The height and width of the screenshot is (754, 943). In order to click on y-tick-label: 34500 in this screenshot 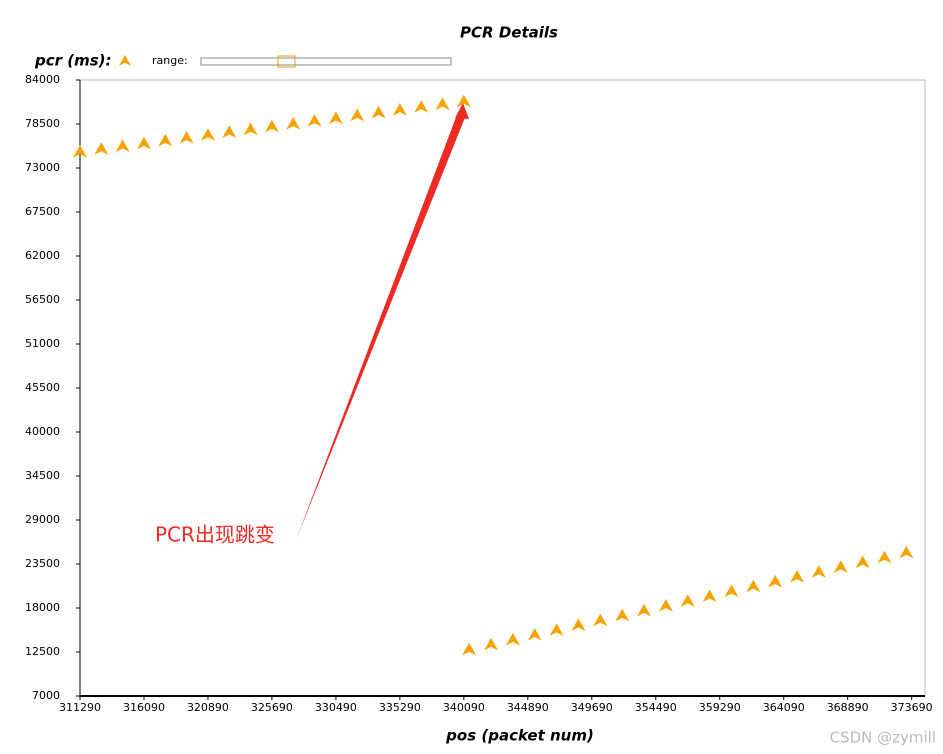, I will do `click(42, 475)`.